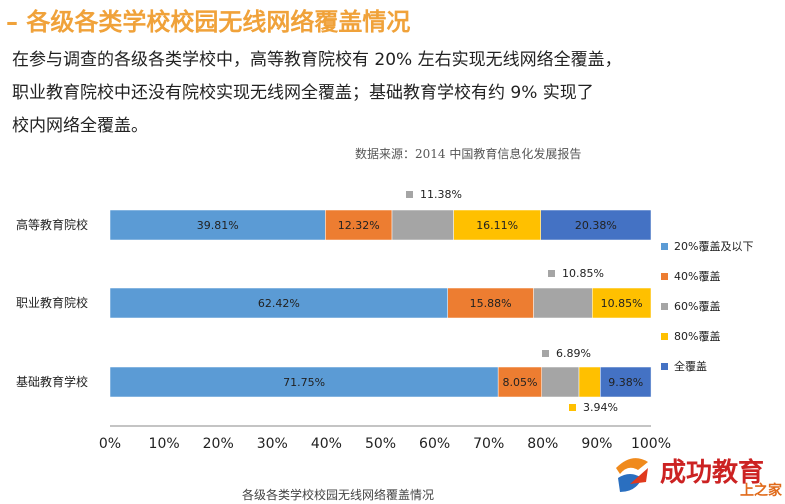 This screenshot has height=504, width=785. I want to click on data-label: 15.88%, so click(491, 303).